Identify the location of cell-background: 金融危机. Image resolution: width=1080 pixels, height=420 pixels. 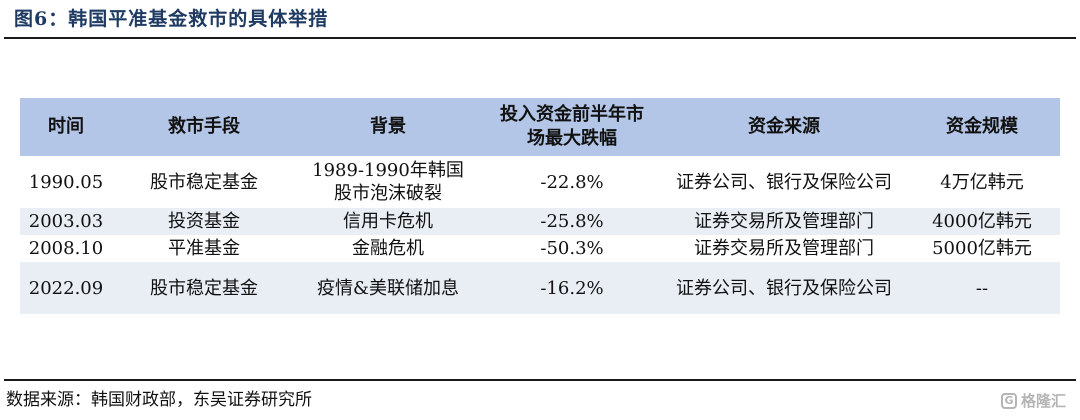
(388, 248).